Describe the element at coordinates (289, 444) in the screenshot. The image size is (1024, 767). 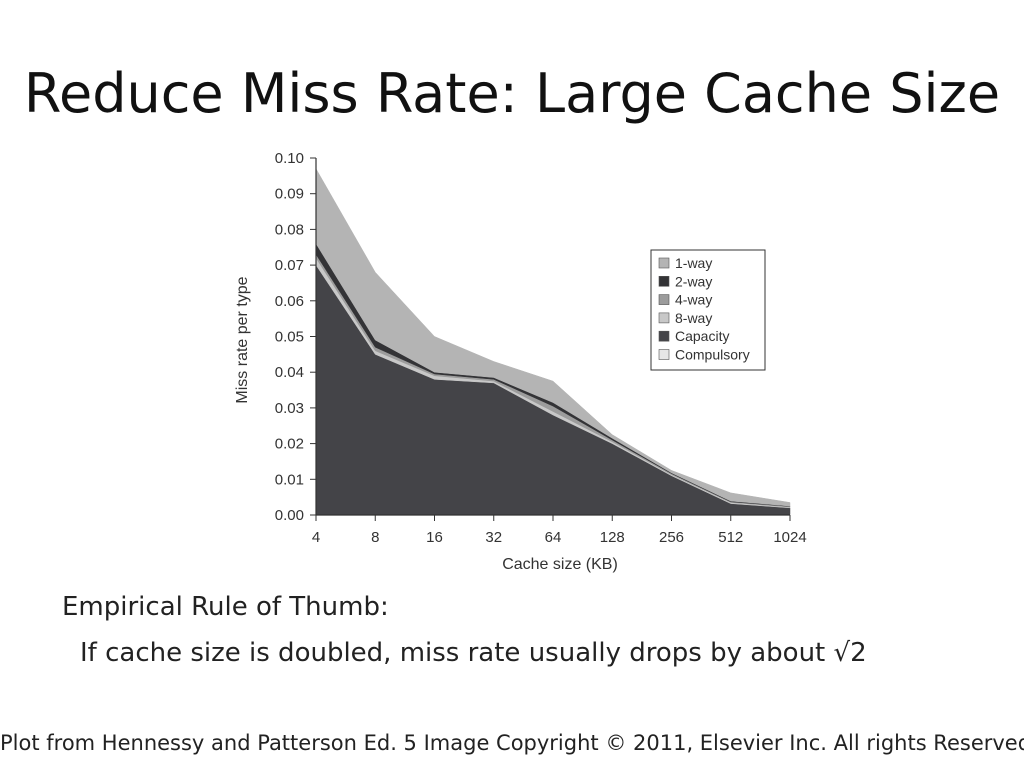
I see `y-tick-label: 0.02` at that location.